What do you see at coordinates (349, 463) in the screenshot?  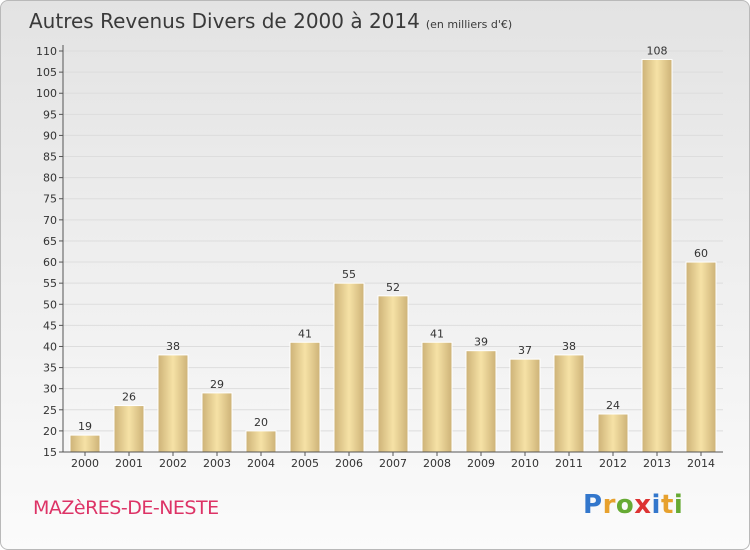 I see `x-tick-label: 2006` at bounding box center [349, 463].